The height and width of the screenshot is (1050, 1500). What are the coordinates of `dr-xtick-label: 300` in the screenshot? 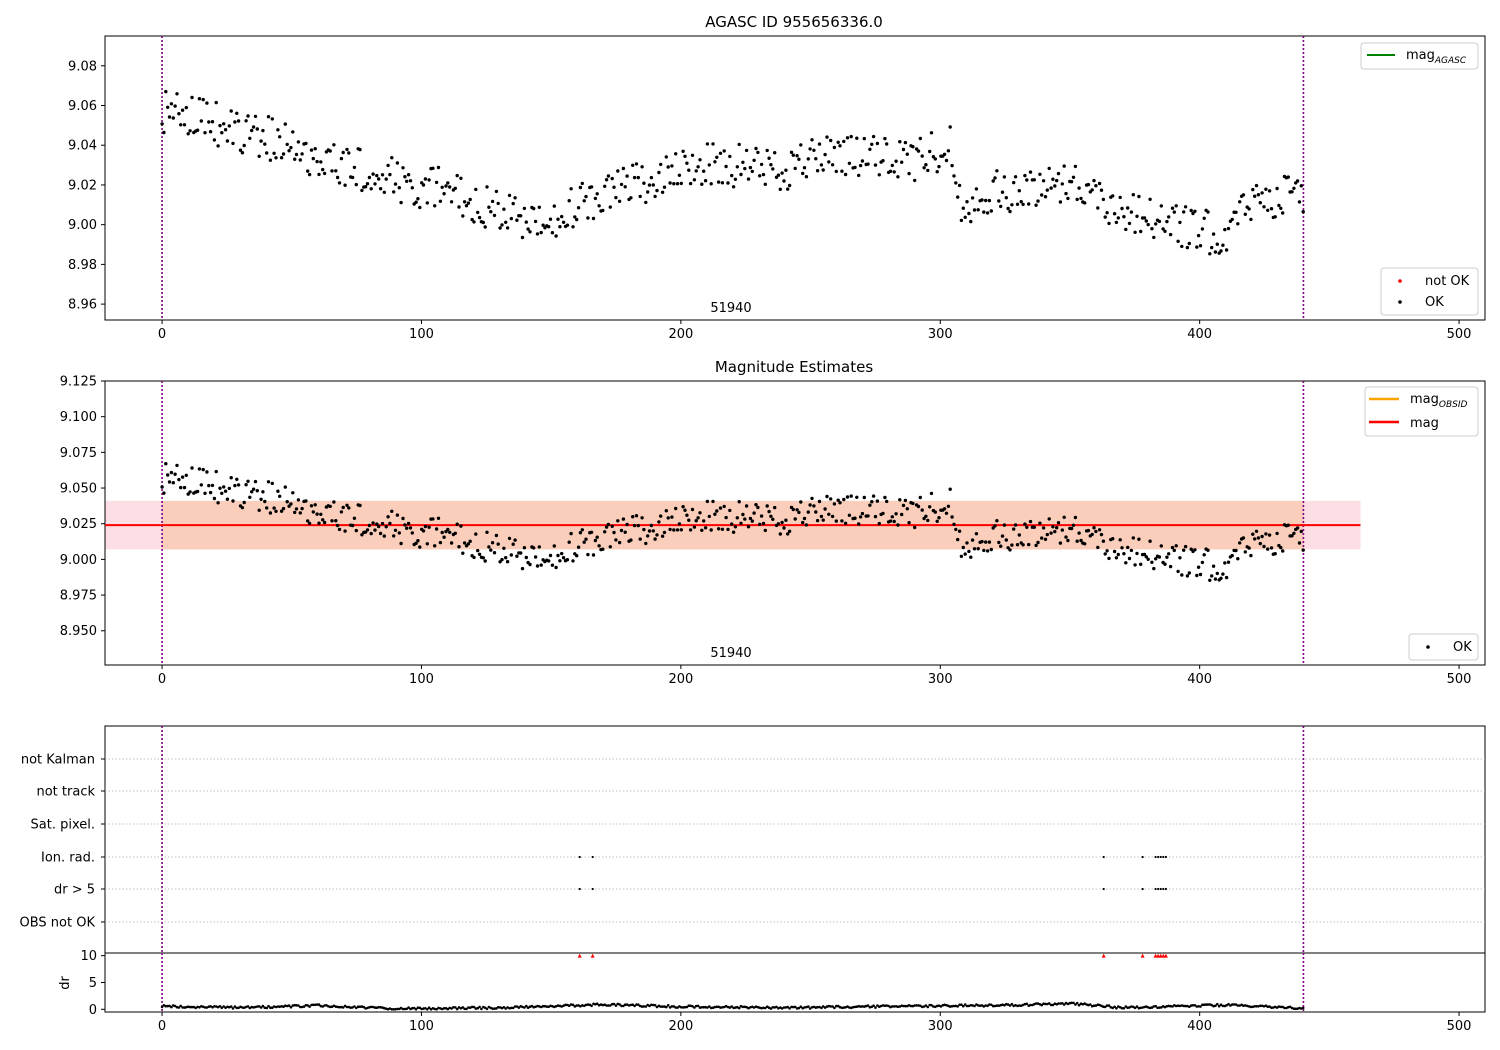 It's located at (940, 1026).